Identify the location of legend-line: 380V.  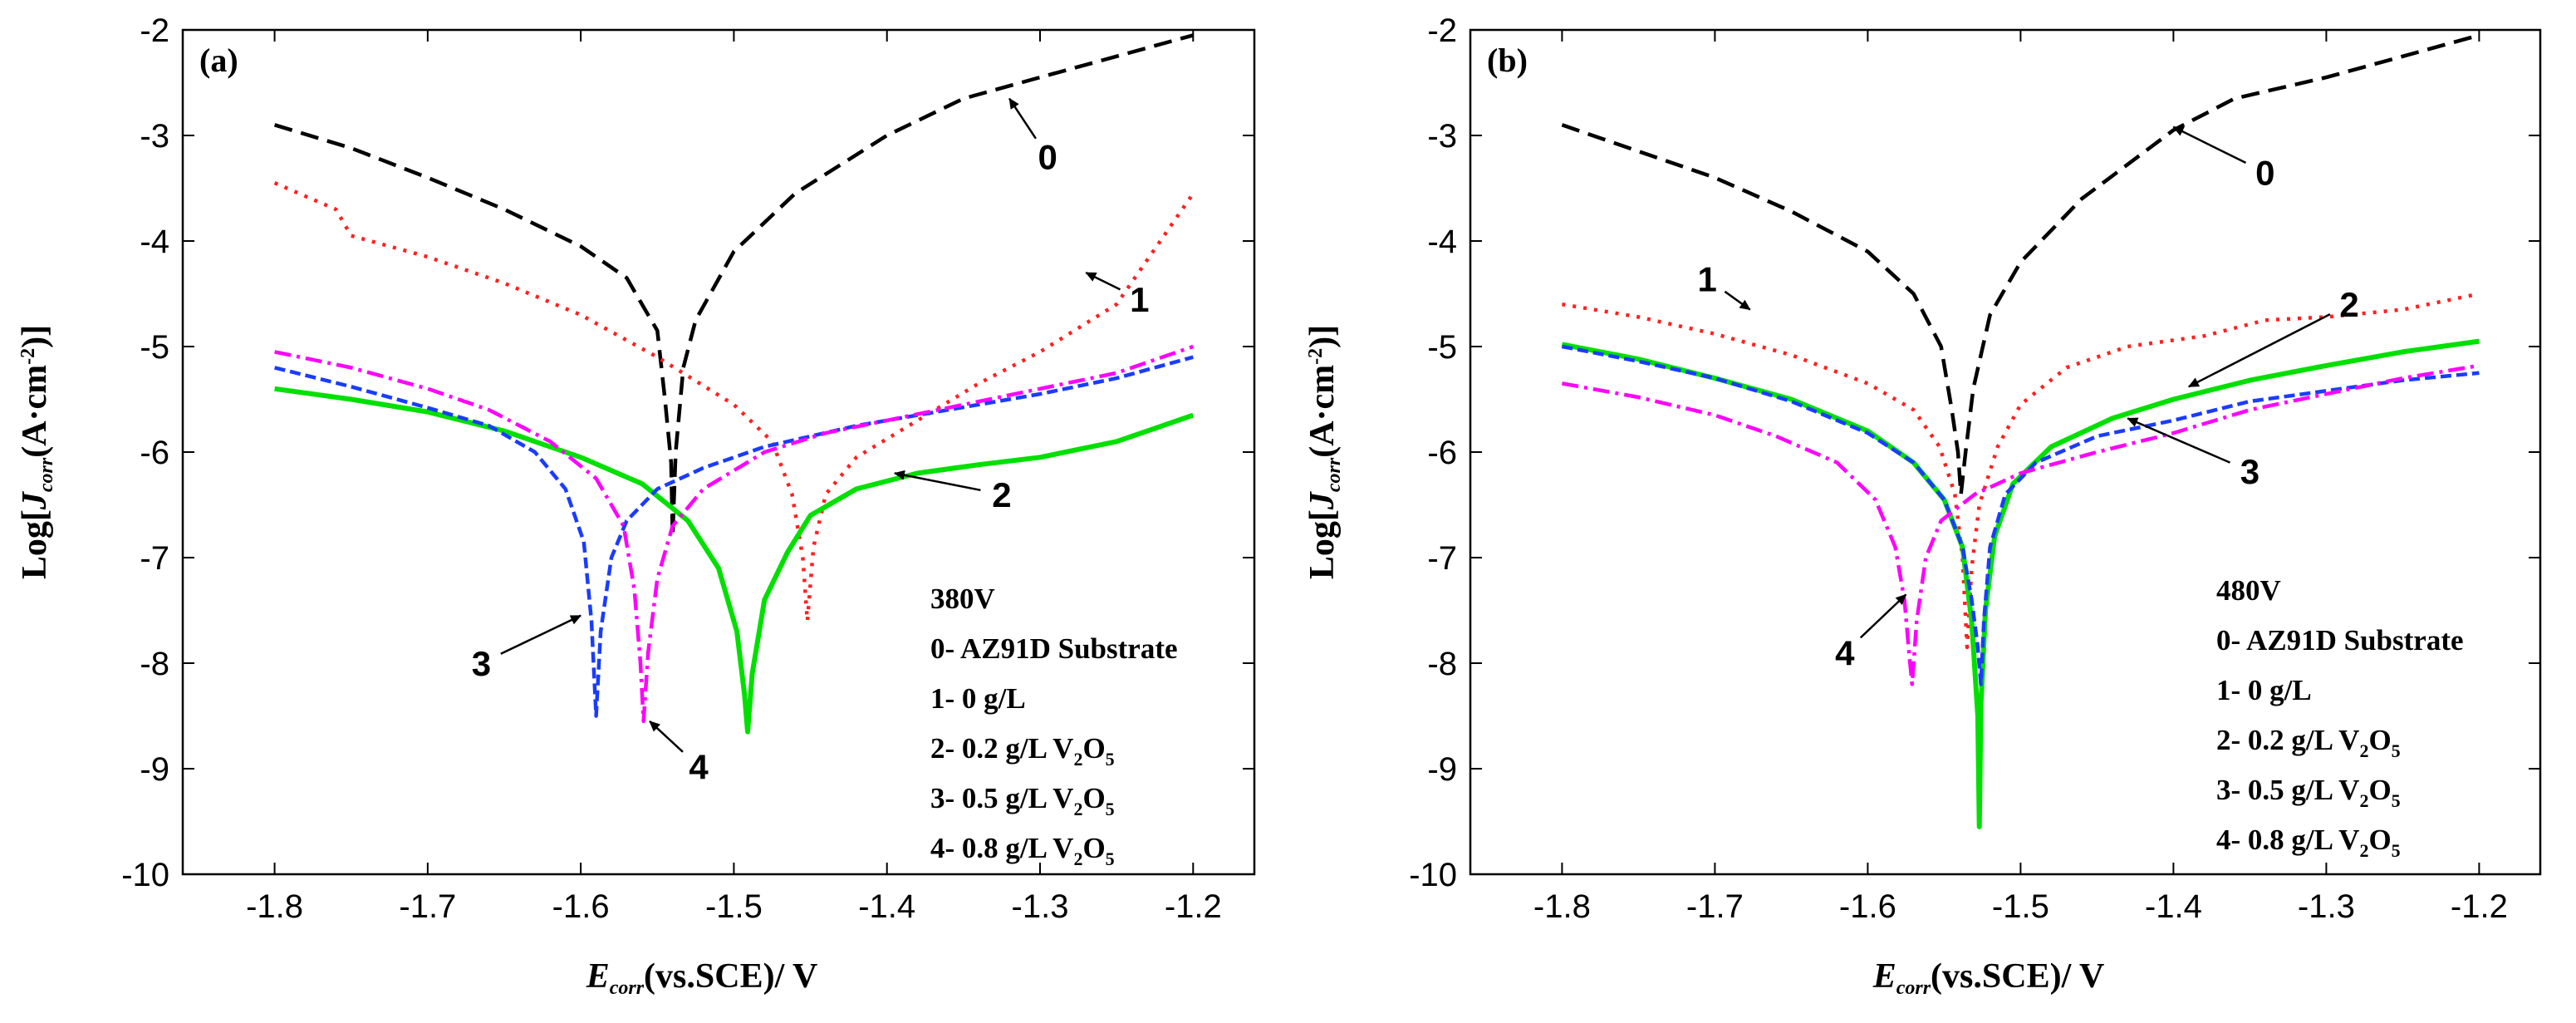
(962, 599).